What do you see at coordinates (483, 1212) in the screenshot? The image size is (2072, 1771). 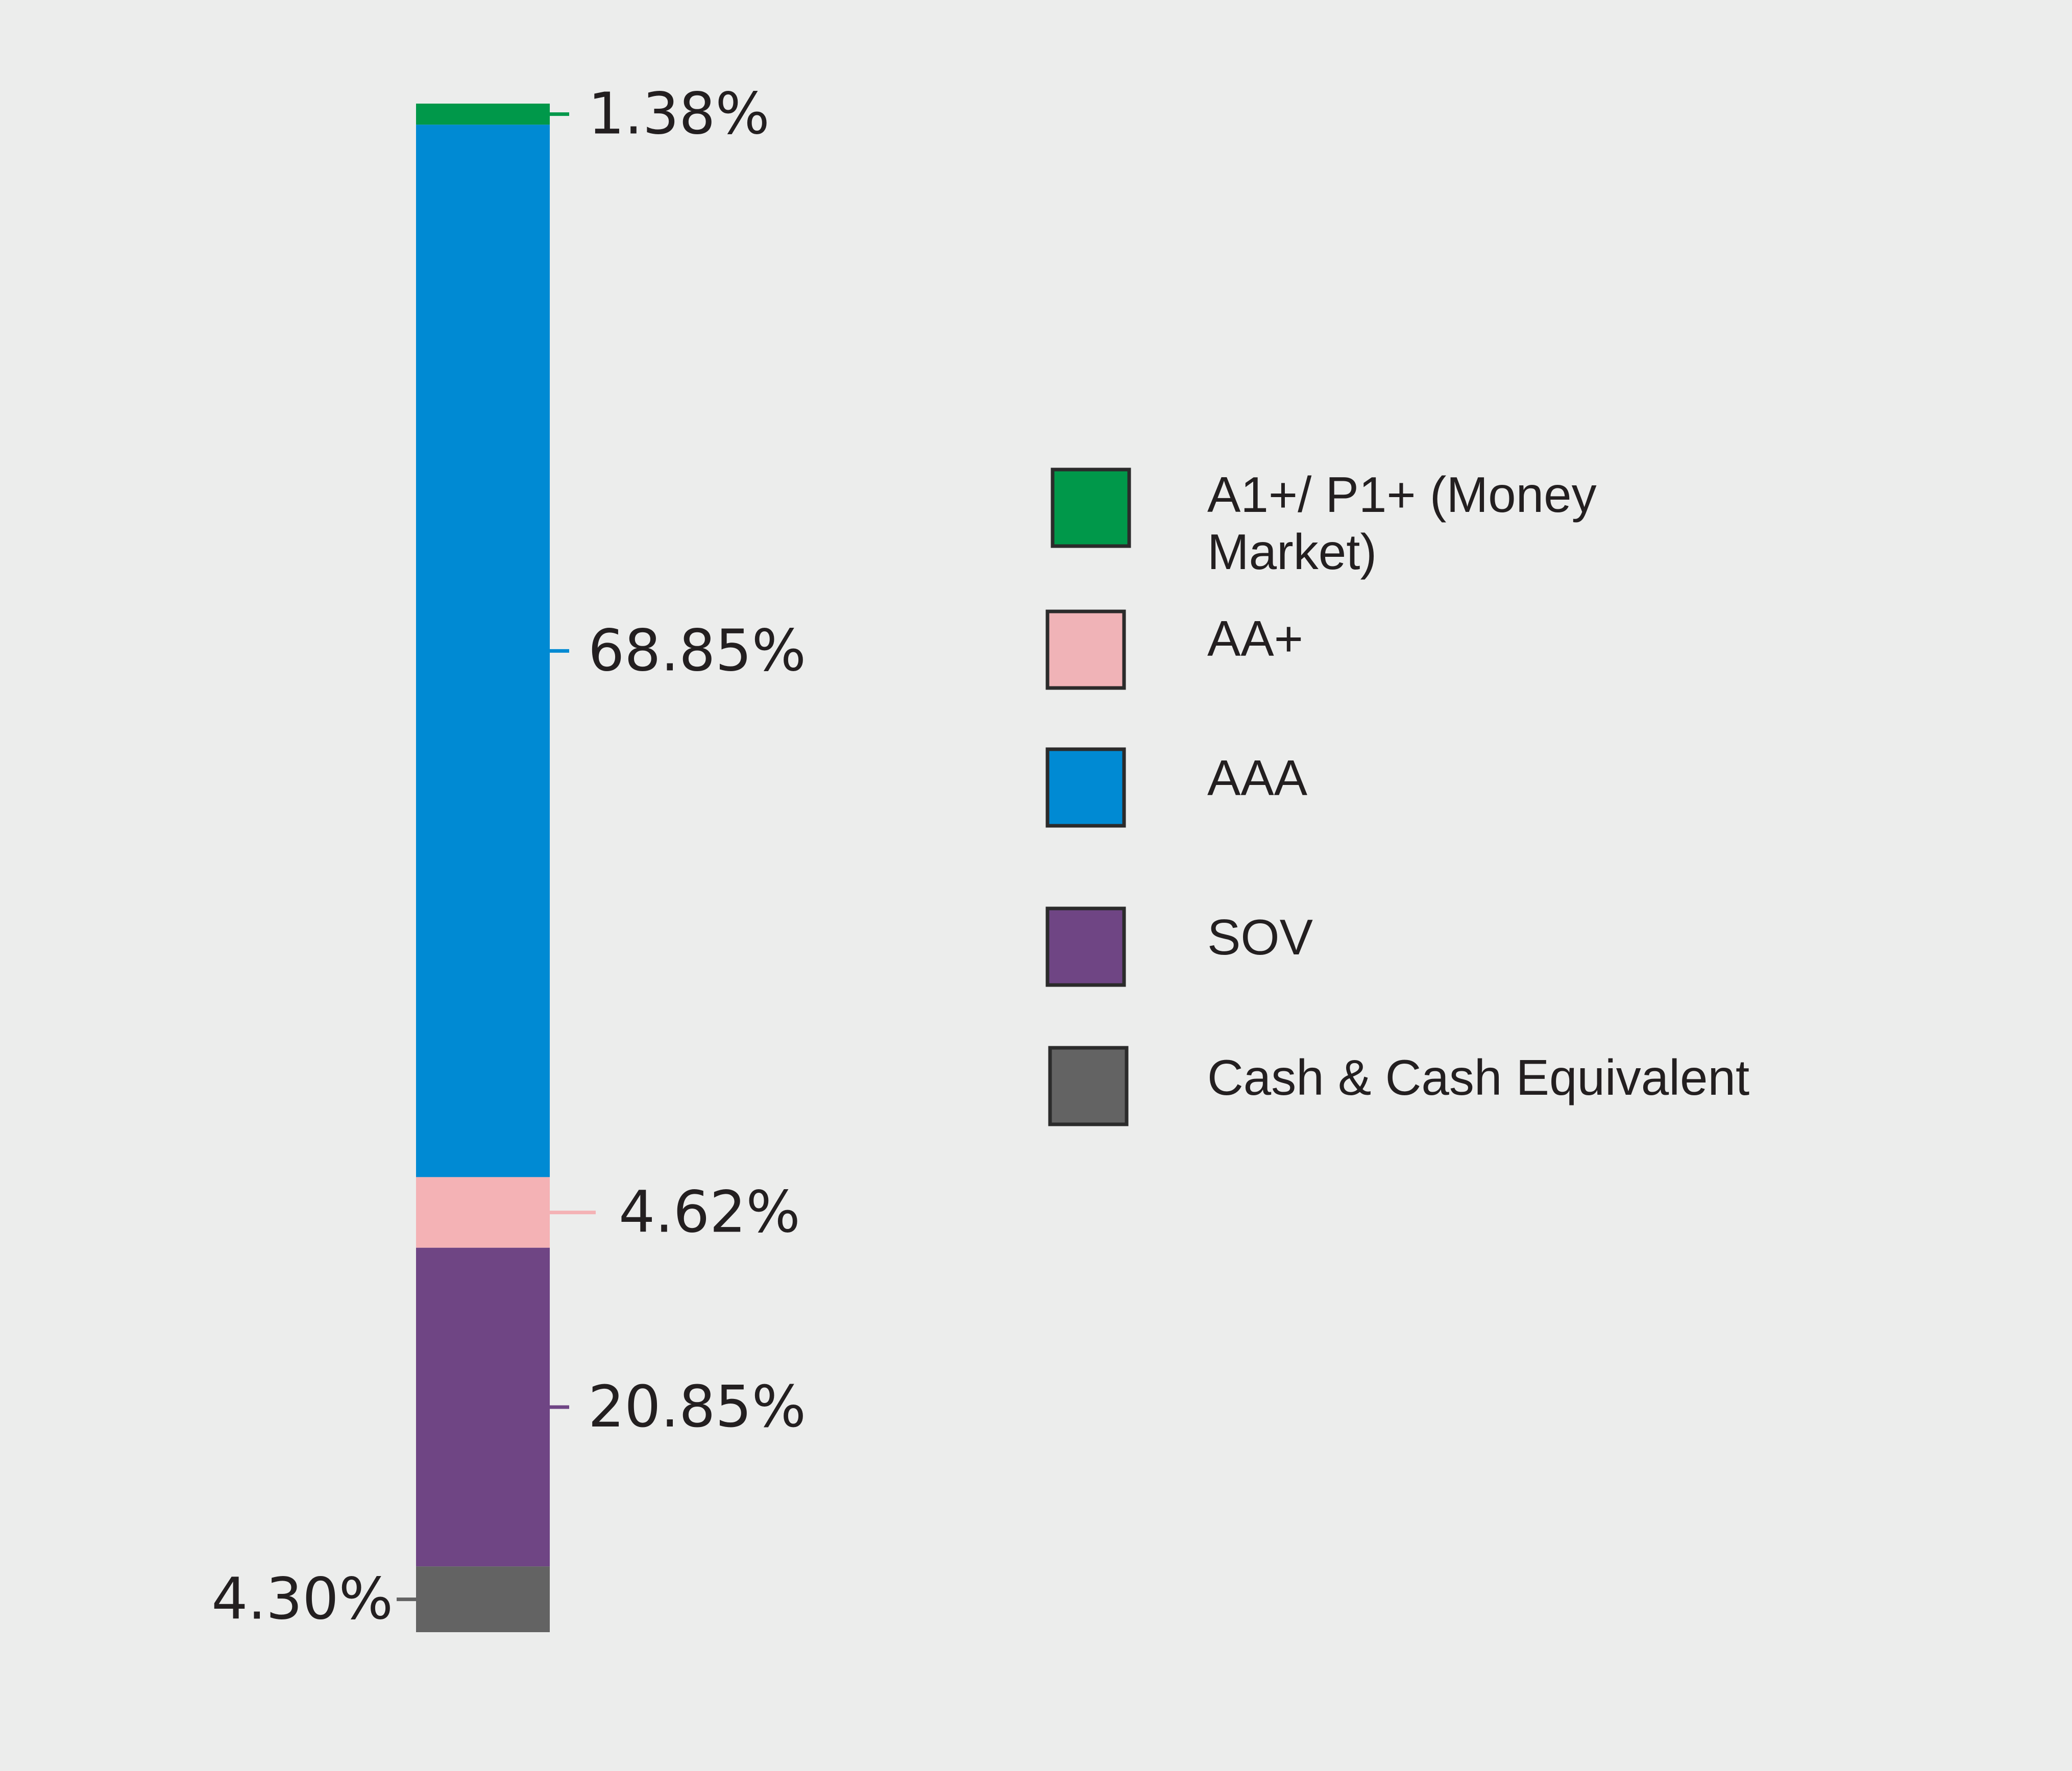 I see `bar-segment-aa` at bounding box center [483, 1212].